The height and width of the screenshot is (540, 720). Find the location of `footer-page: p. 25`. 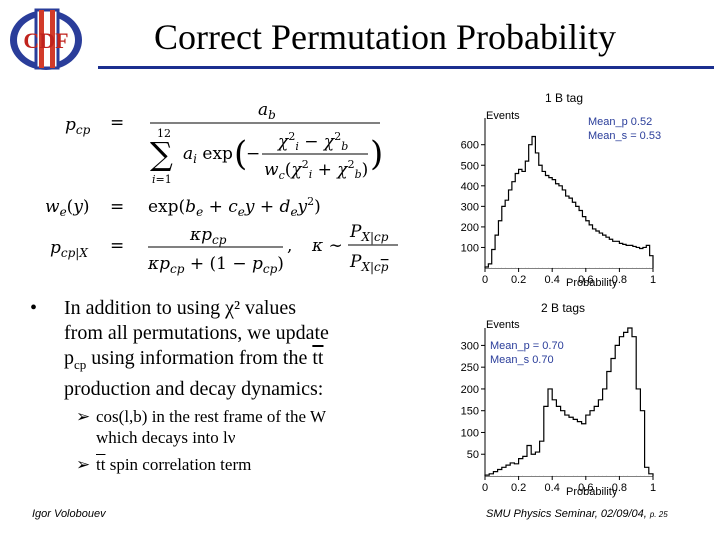

footer-page: p. 25 is located at coordinates (658, 514).